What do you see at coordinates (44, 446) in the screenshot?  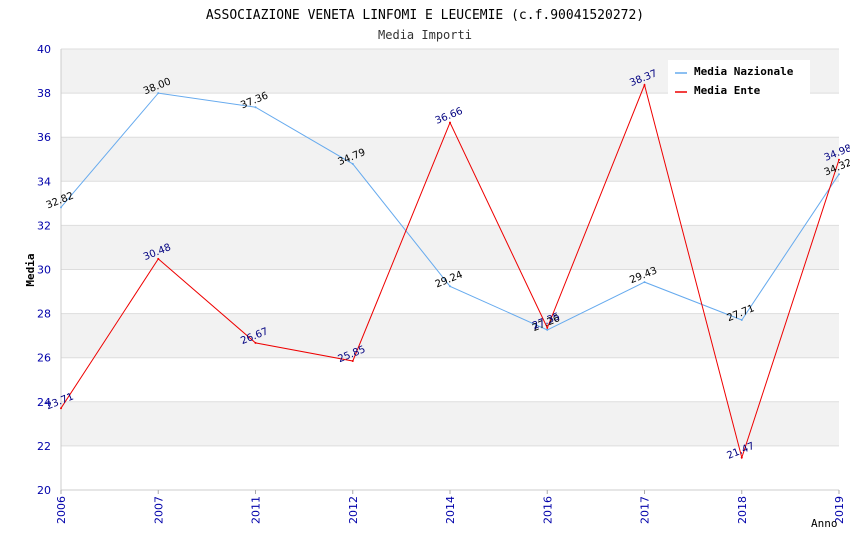 I see `y-tick-label: 22` at bounding box center [44, 446].